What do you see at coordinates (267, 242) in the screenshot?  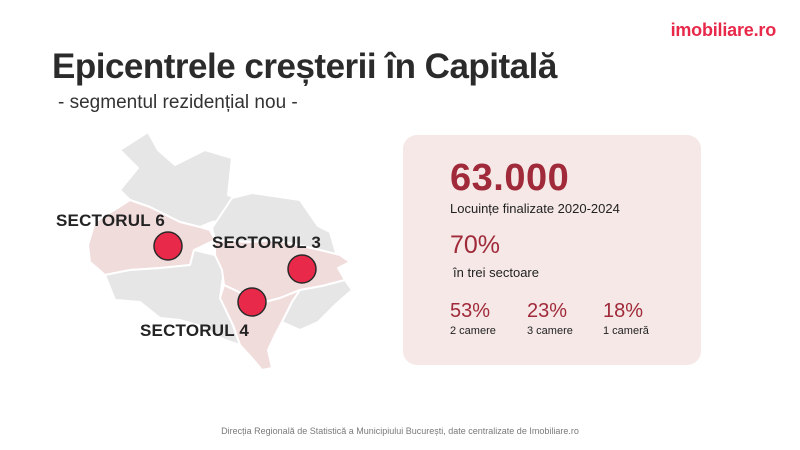 I see `sector-3-label: SECTORUL 3` at bounding box center [267, 242].